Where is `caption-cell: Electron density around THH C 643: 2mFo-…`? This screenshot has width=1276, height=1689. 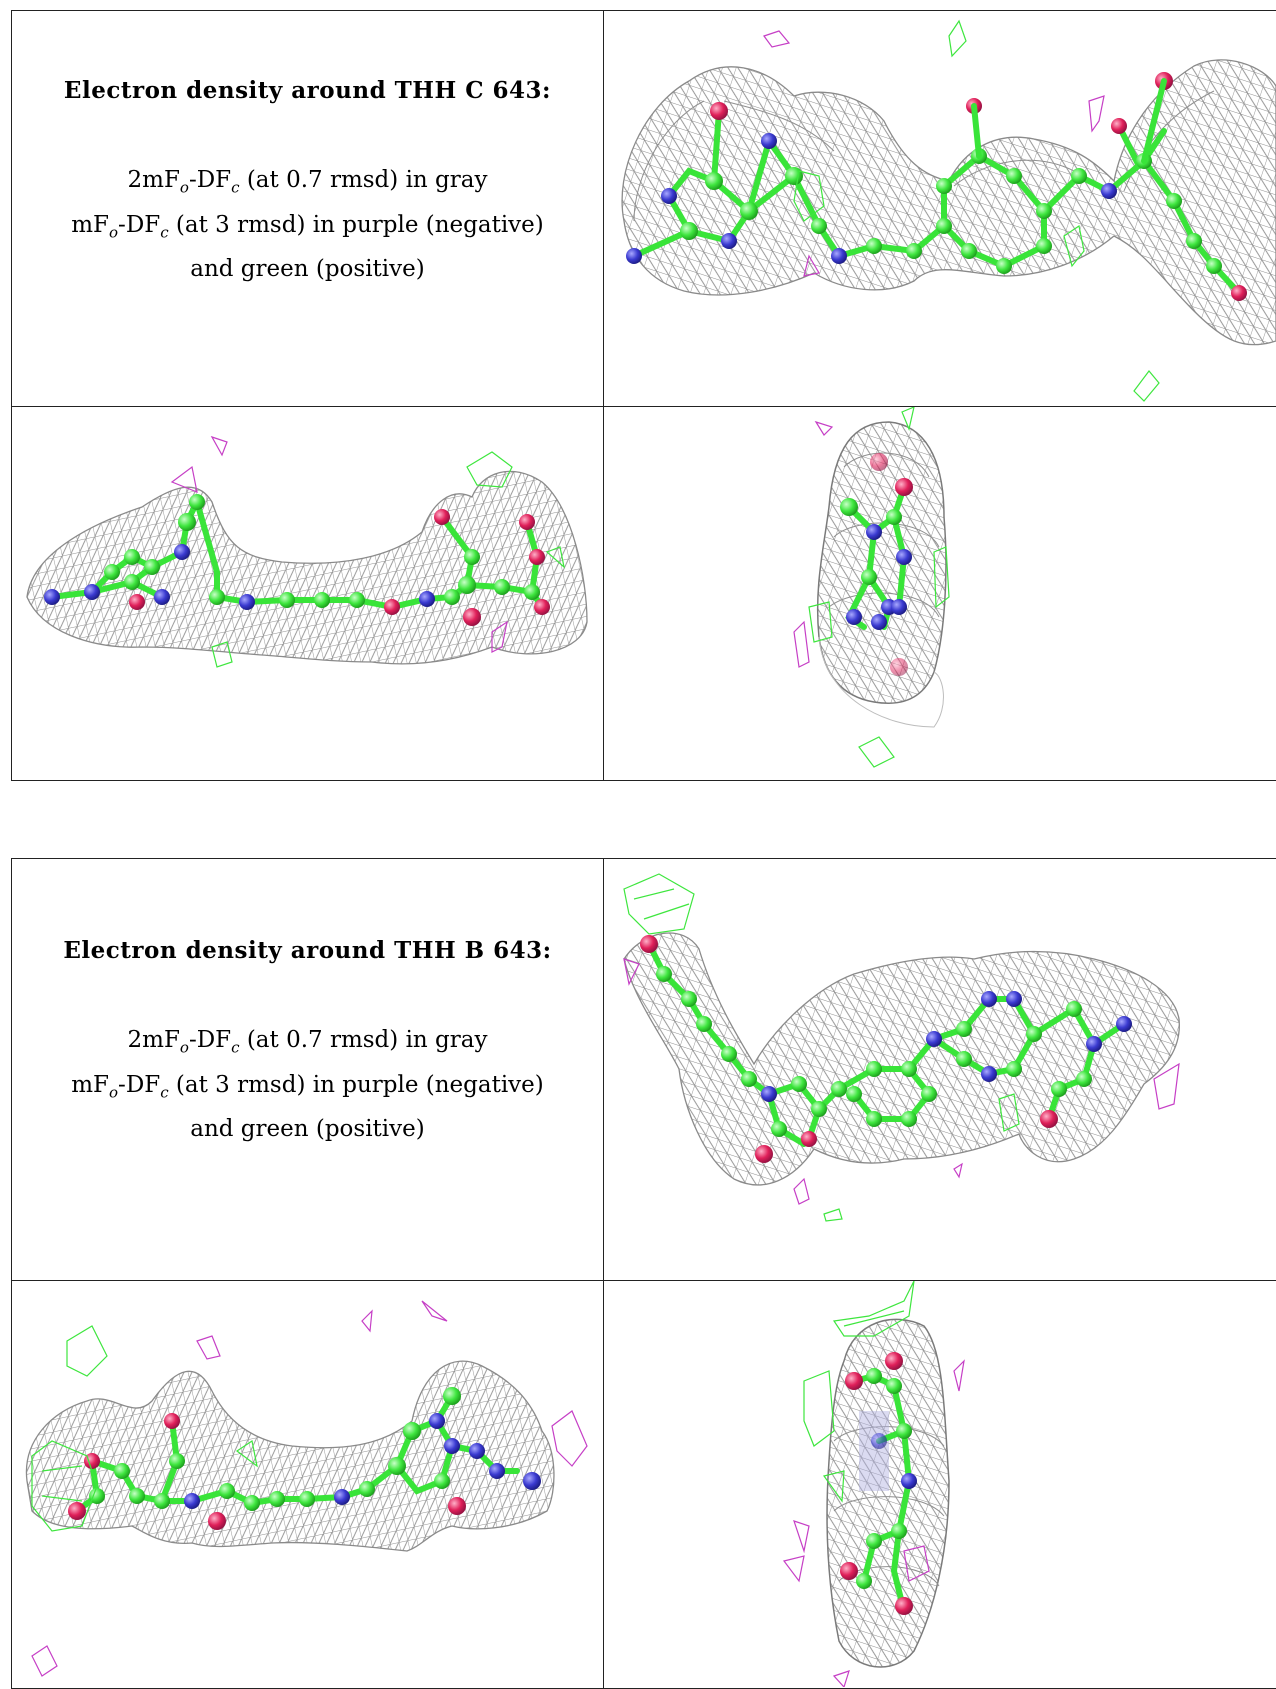
caption-cell: Electron density around THH C 643: 2mFo-… is located at coordinates (308, 209).